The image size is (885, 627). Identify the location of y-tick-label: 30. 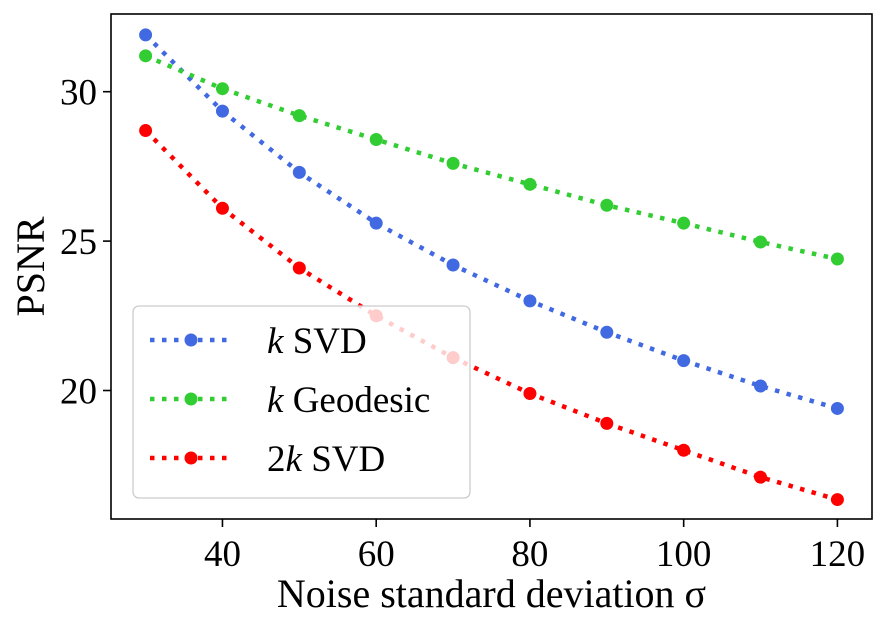
(78, 93).